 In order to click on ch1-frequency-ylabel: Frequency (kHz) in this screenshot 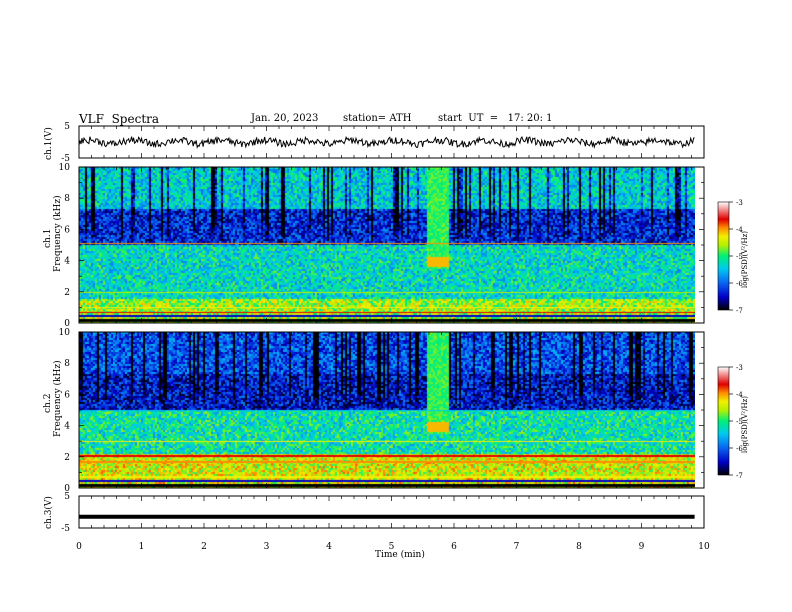, I will do `click(57, 233)`.